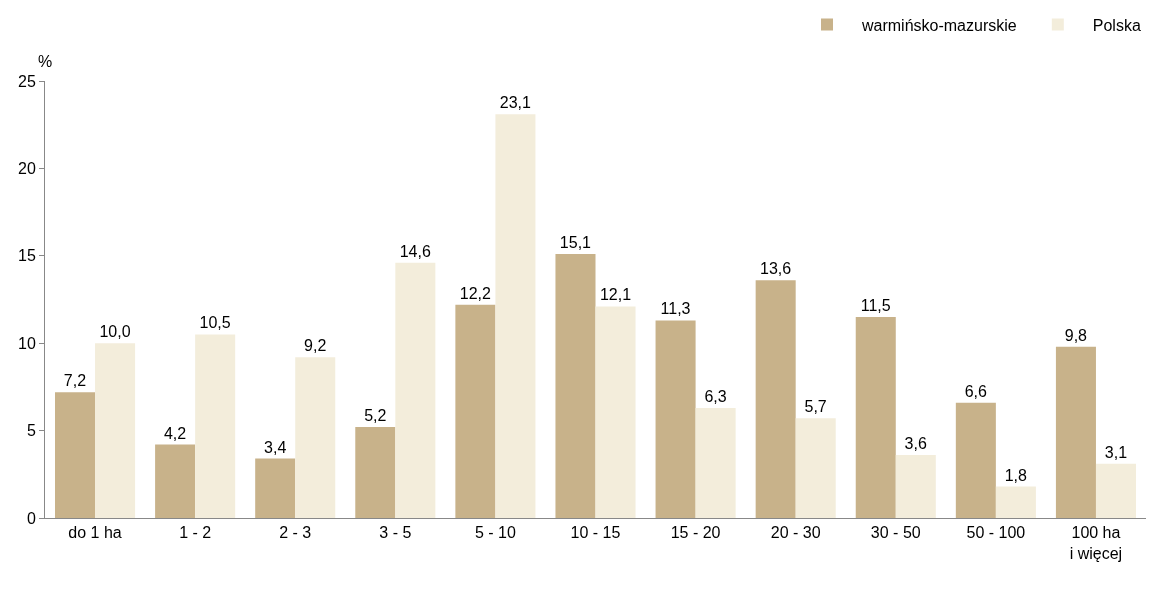 The width and height of the screenshot is (1154, 590). What do you see at coordinates (976, 391) in the screenshot?
I see `data-label: 6,6` at bounding box center [976, 391].